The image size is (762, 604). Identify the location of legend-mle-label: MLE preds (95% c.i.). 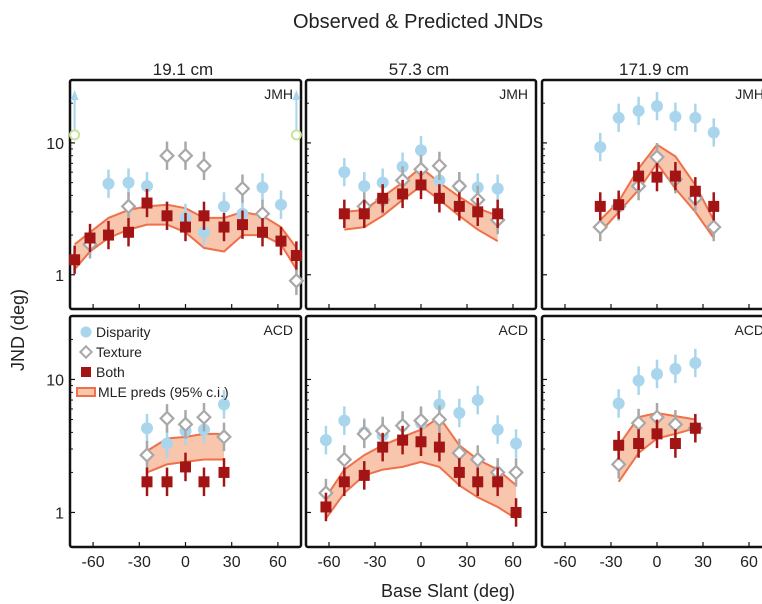
(163, 392).